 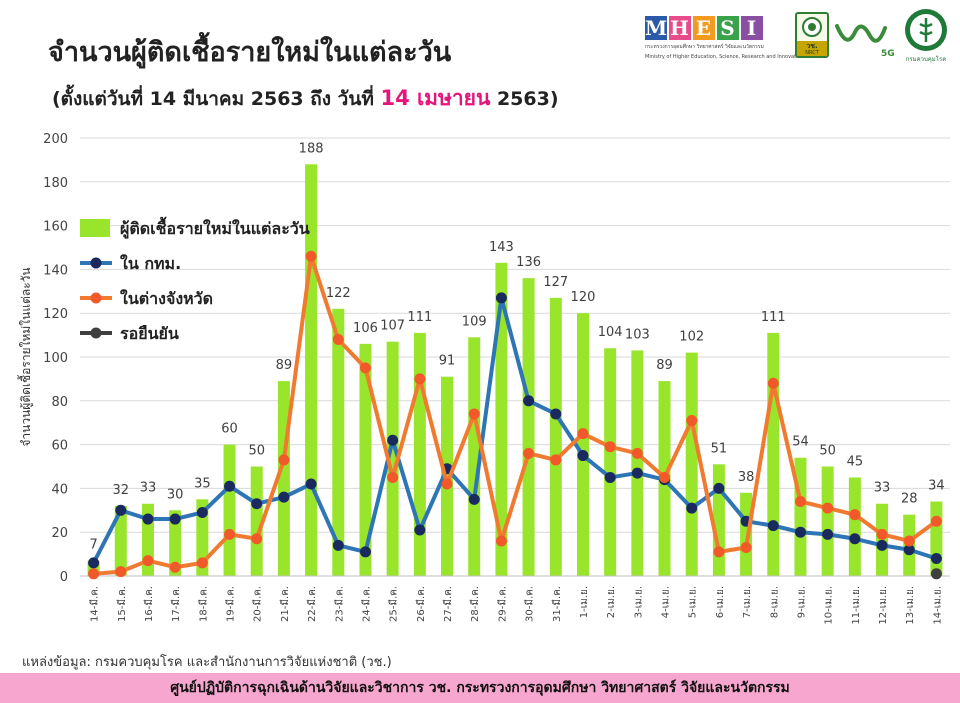 What do you see at coordinates (59, 489) in the screenshot?
I see `y-tick-label: 40` at bounding box center [59, 489].